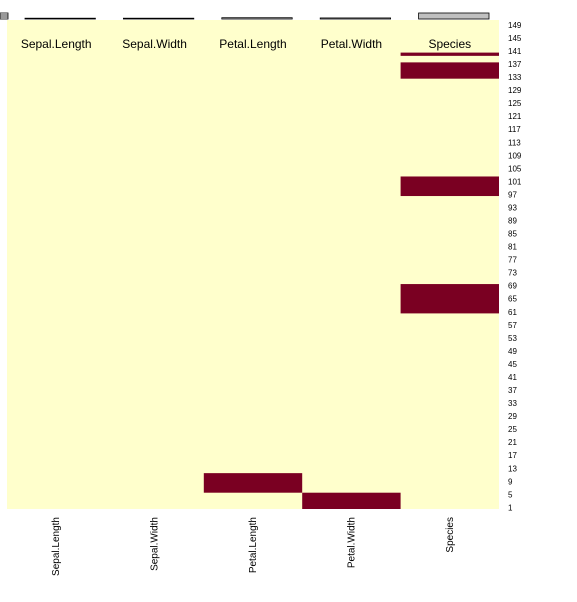 This screenshot has height=602, width=577. What do you see at coordinates (252, 44) in the screenshot?
I see `column-label-petal-length: Petal.Length` at bounding box center [252, 44].